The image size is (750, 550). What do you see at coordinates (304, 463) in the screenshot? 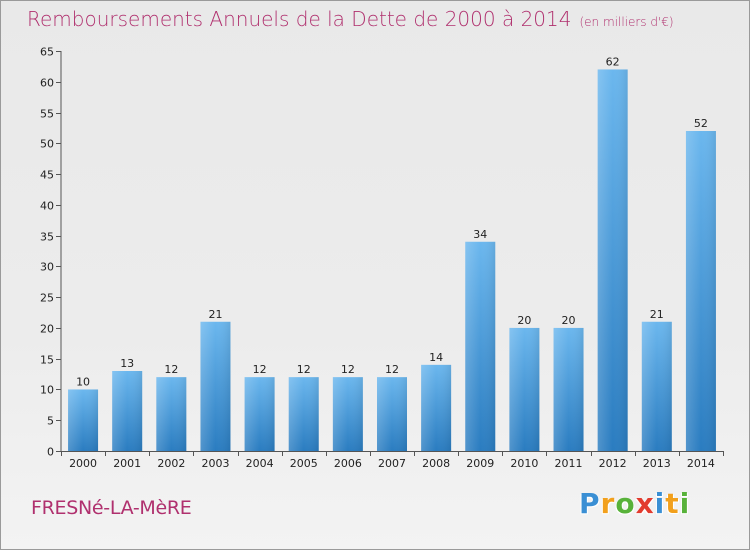
I see `x-tick-label: 2005` at bounding box center [304, 463].